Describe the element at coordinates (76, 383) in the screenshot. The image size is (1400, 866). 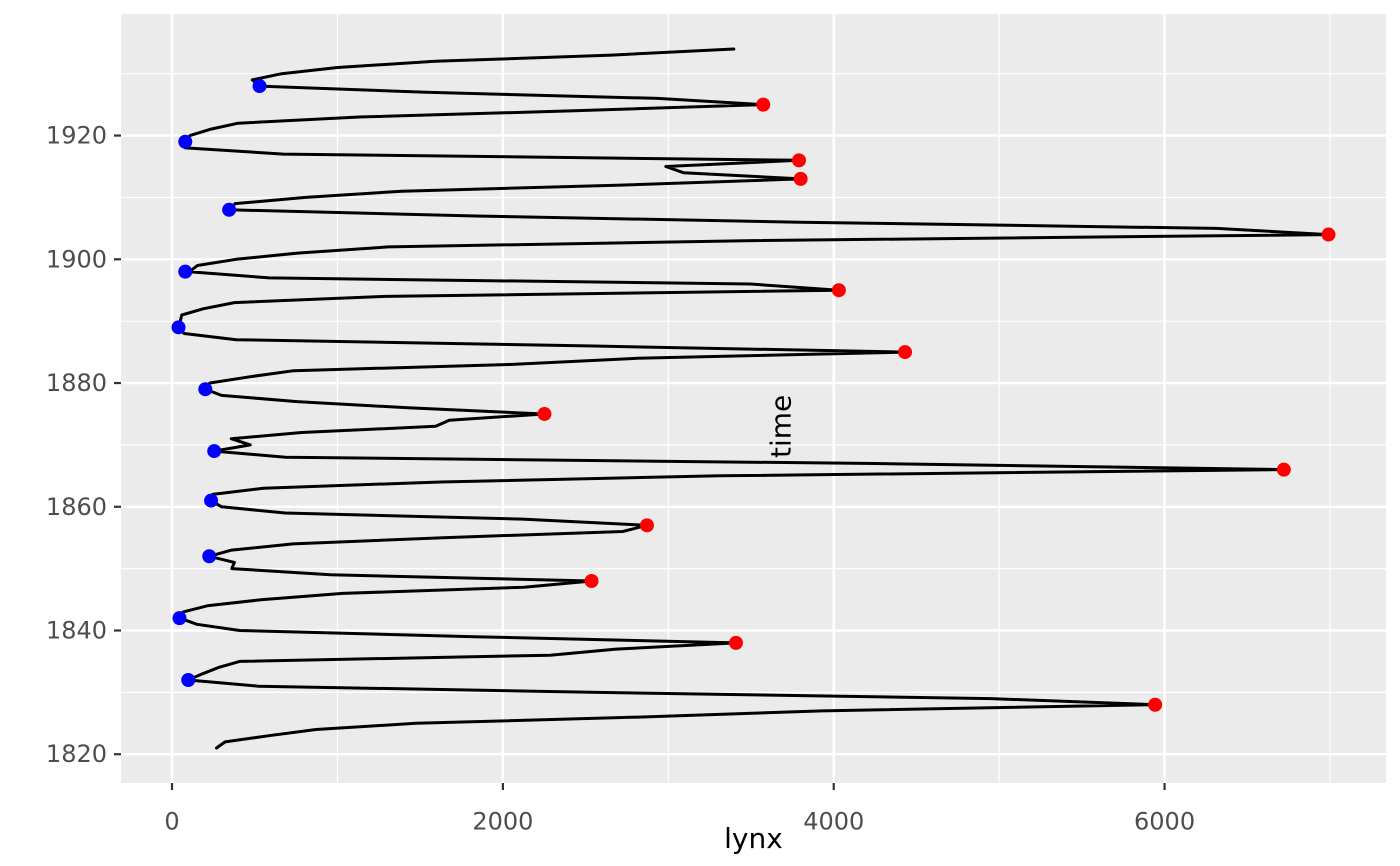
I see `y-tick-label: 1880` at that location.